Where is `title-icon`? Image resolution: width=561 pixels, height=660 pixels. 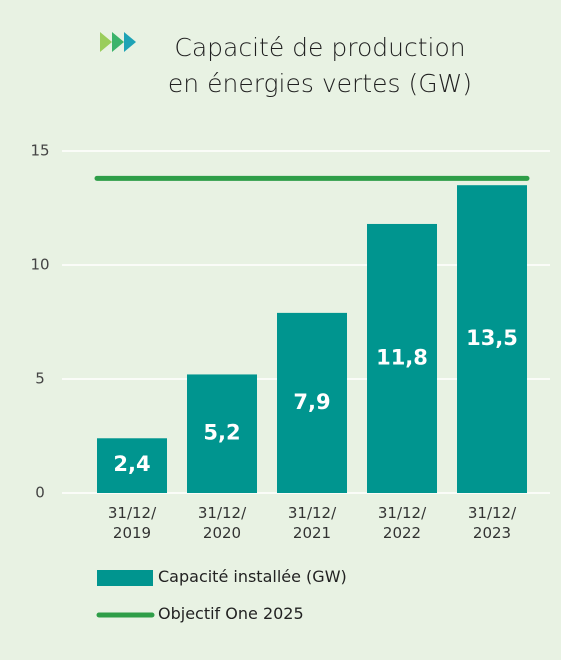 title-icon is located at coordinates (118, 42).